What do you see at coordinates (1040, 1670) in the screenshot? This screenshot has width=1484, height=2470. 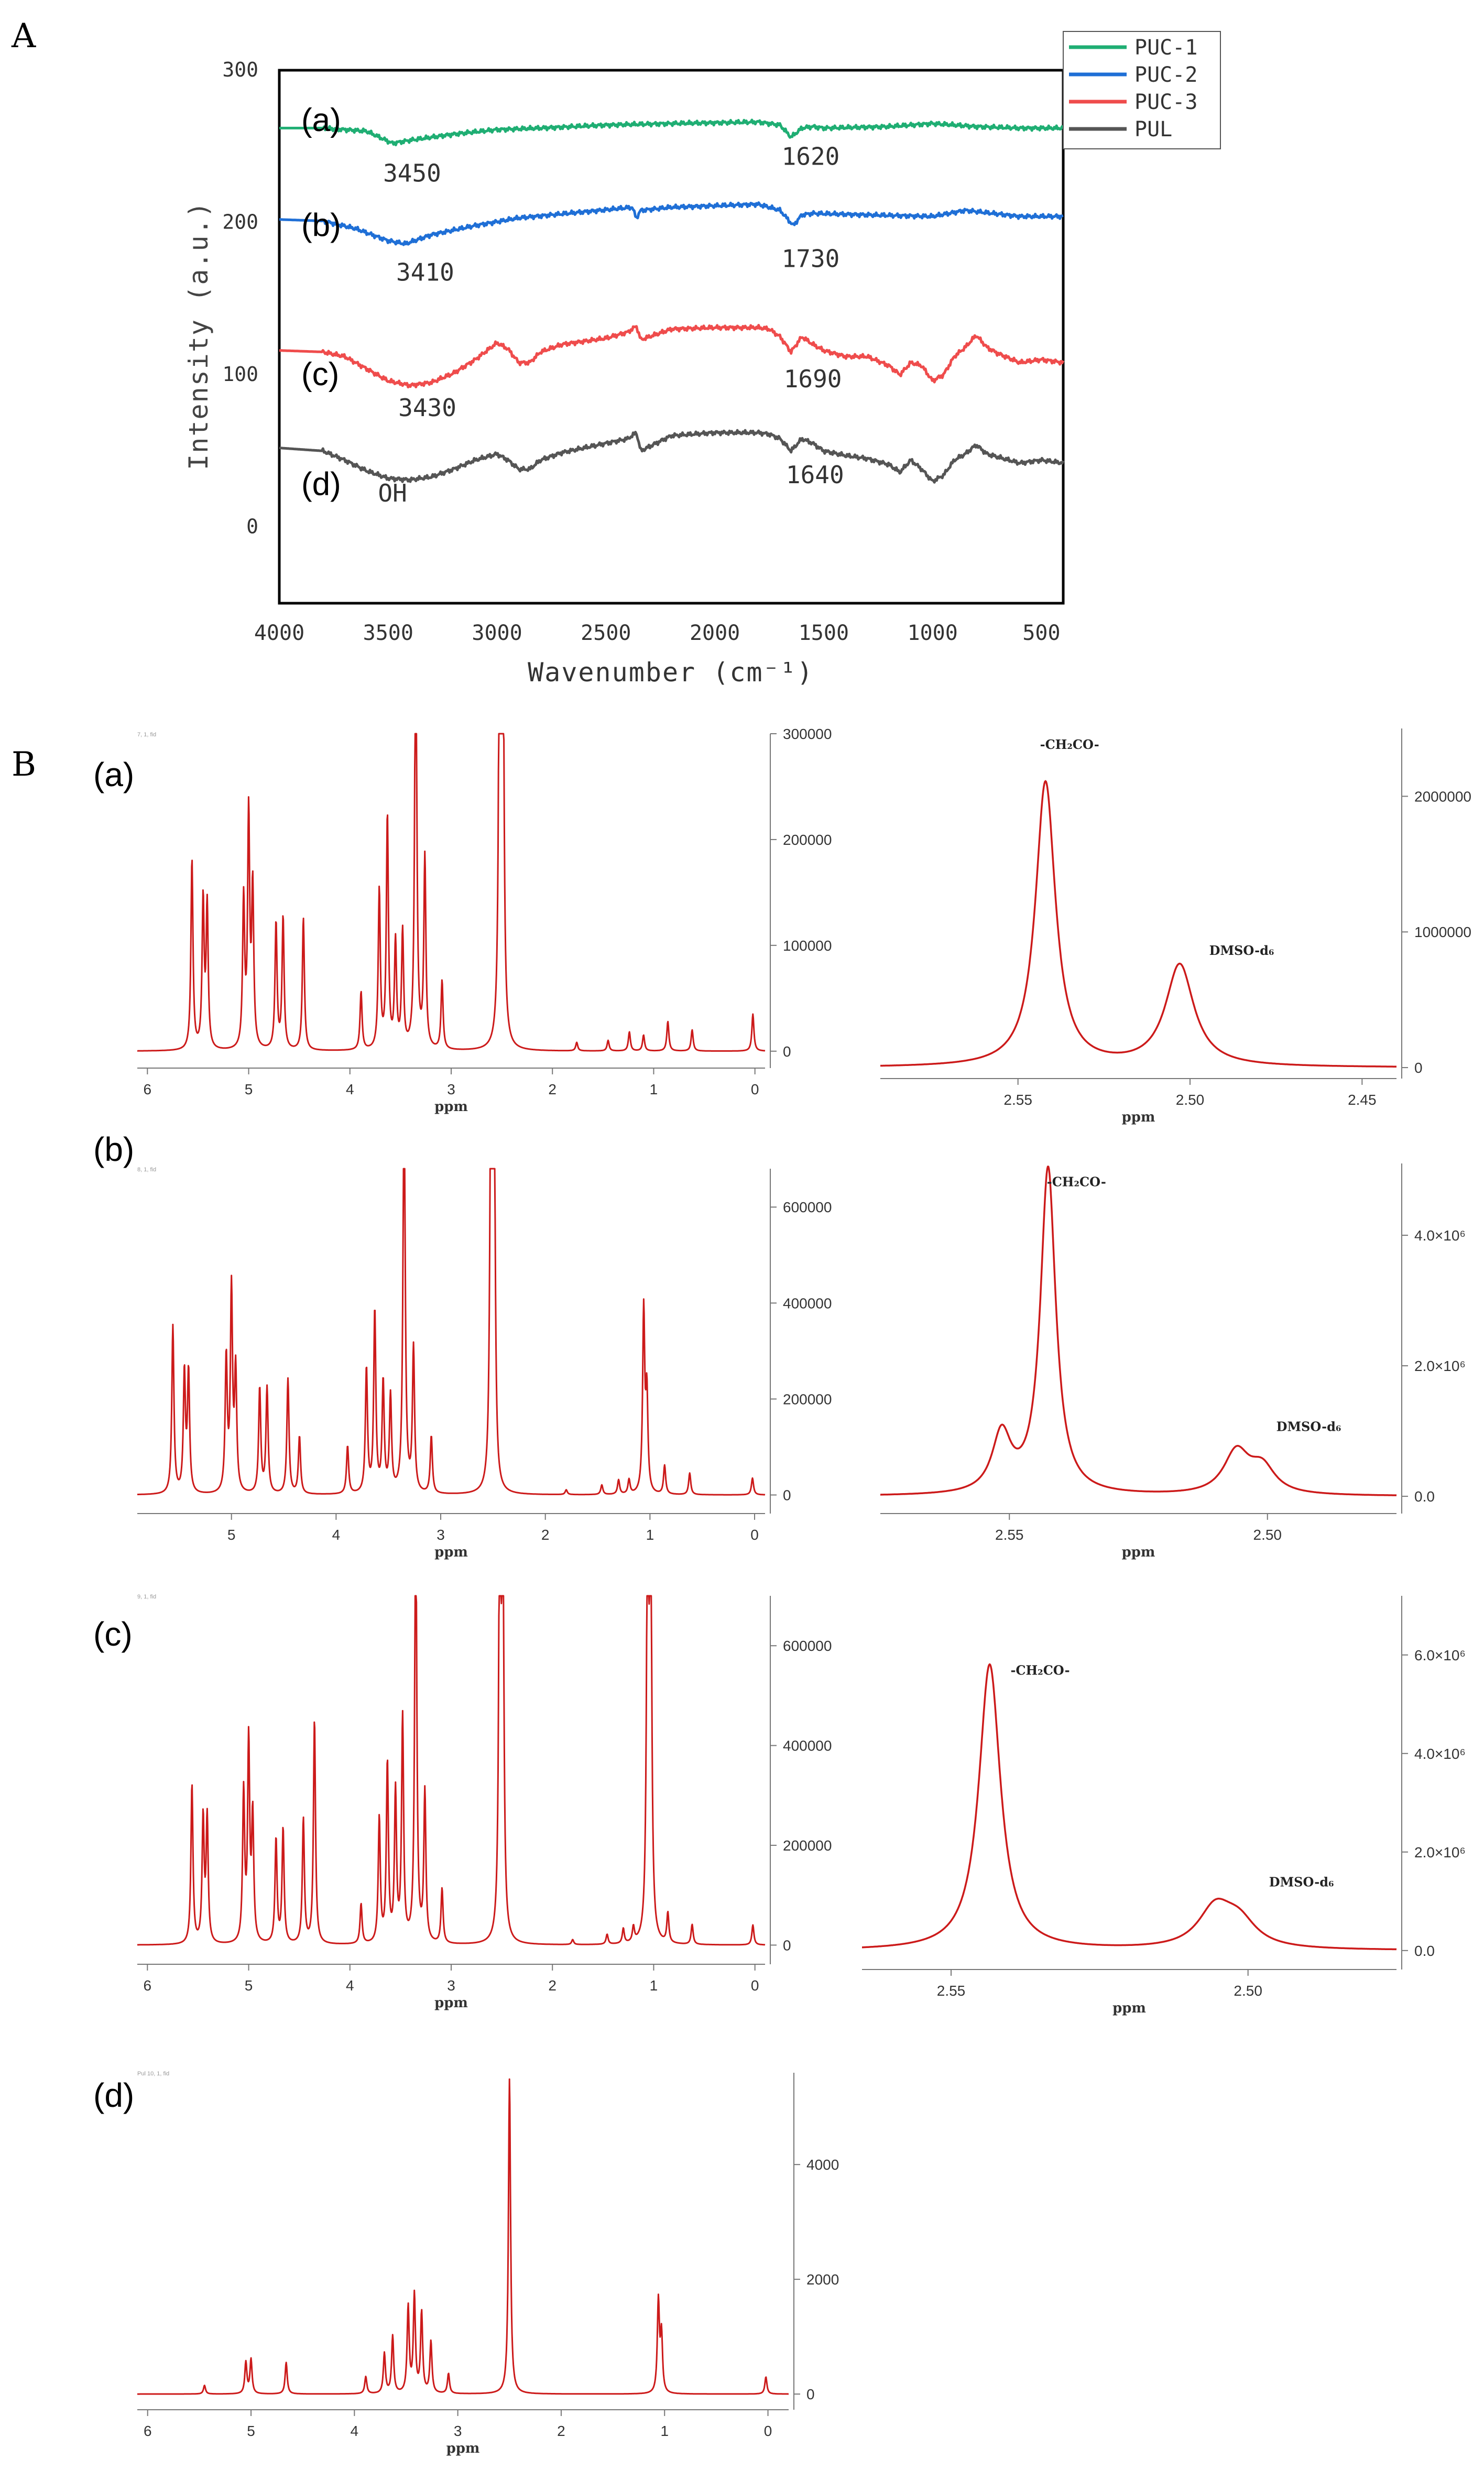 I see `nmr-peak-annotation: -CH₂CO-` at bounding box center [1040, 1670].